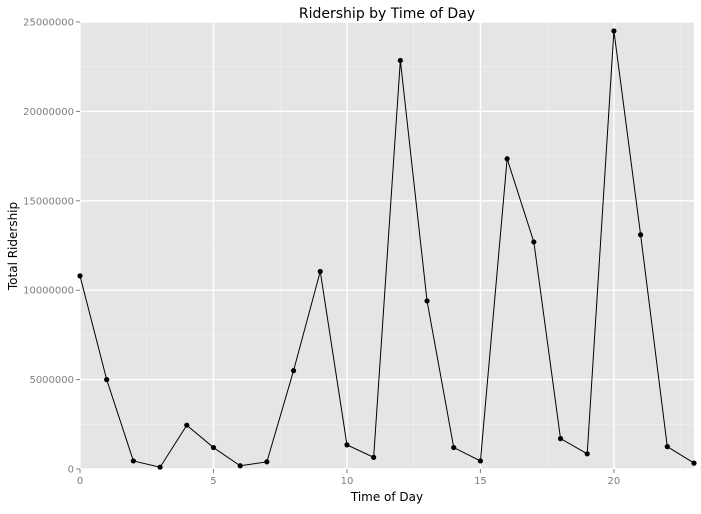  I want to click on y-tick-label: 5000000, so click(51, 380).